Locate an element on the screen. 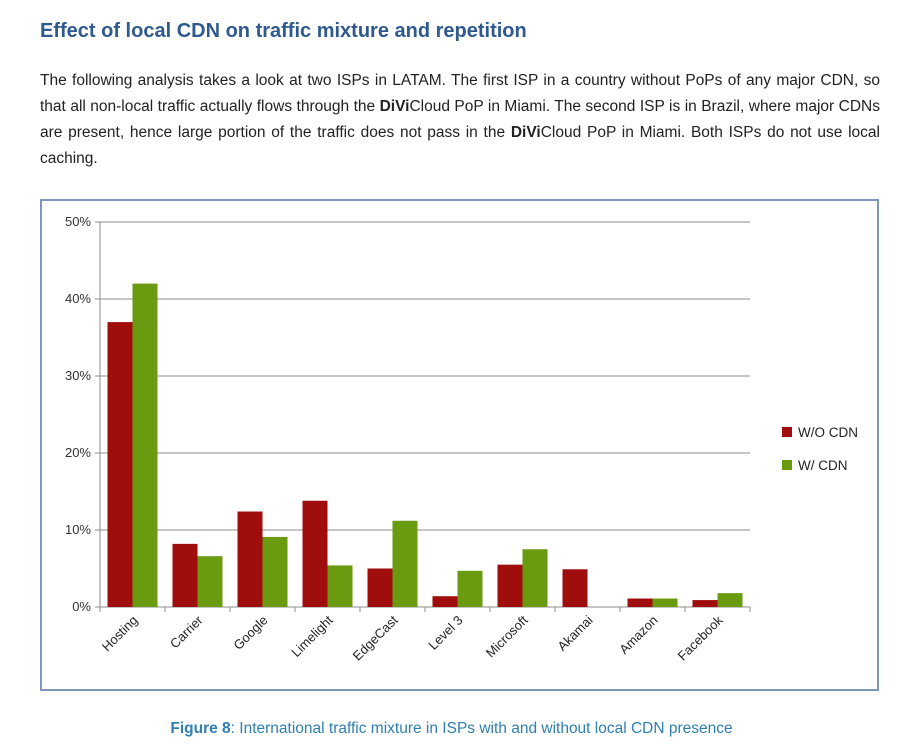 This screenshot has height=748, width=903. y-tick-label: 10% is located at coordinates (78, 529).